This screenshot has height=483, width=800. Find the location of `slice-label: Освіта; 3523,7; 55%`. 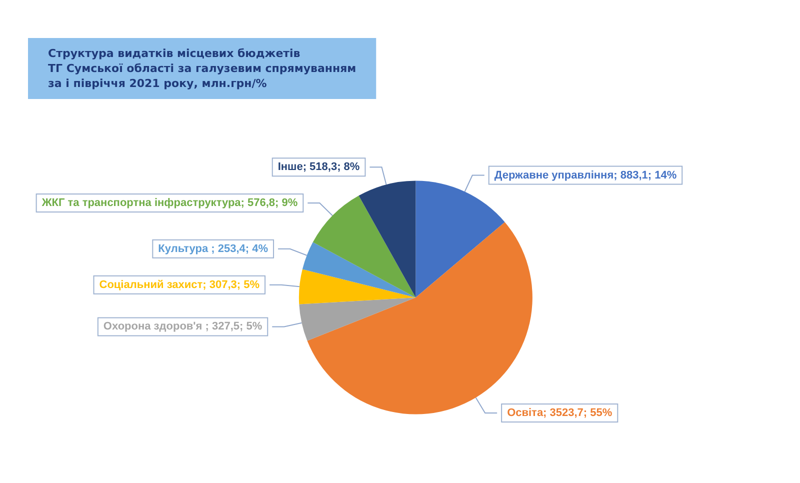

slice-label: Освіта; 3523,7; 55% is located at coordinates (559, 413).